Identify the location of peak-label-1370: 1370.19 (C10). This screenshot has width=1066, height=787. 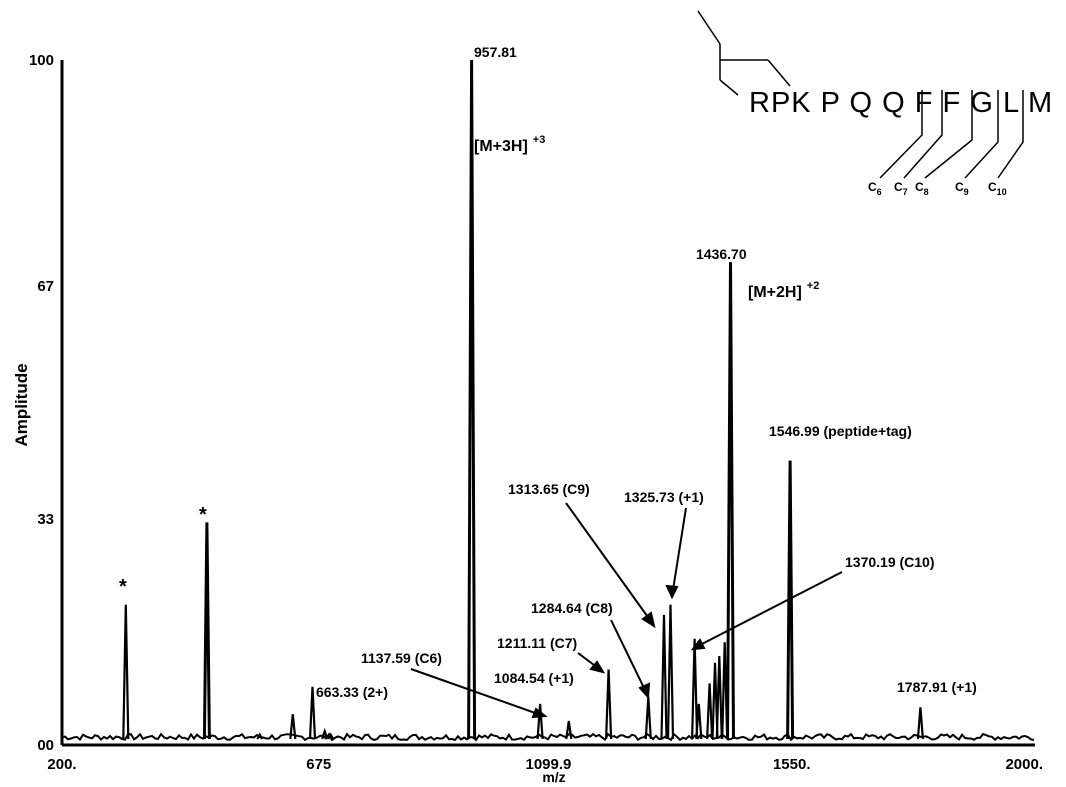
(890, 562).